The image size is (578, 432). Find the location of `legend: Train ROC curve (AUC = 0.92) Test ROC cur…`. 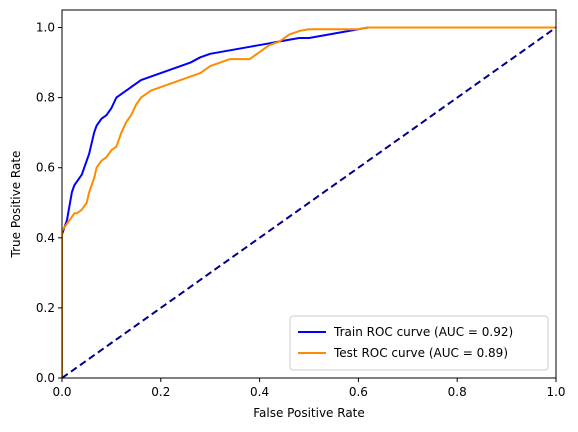

legend: Train ROC curve (AUC = 0.92) Test ROC cur… is located at coordinates (419, 343).